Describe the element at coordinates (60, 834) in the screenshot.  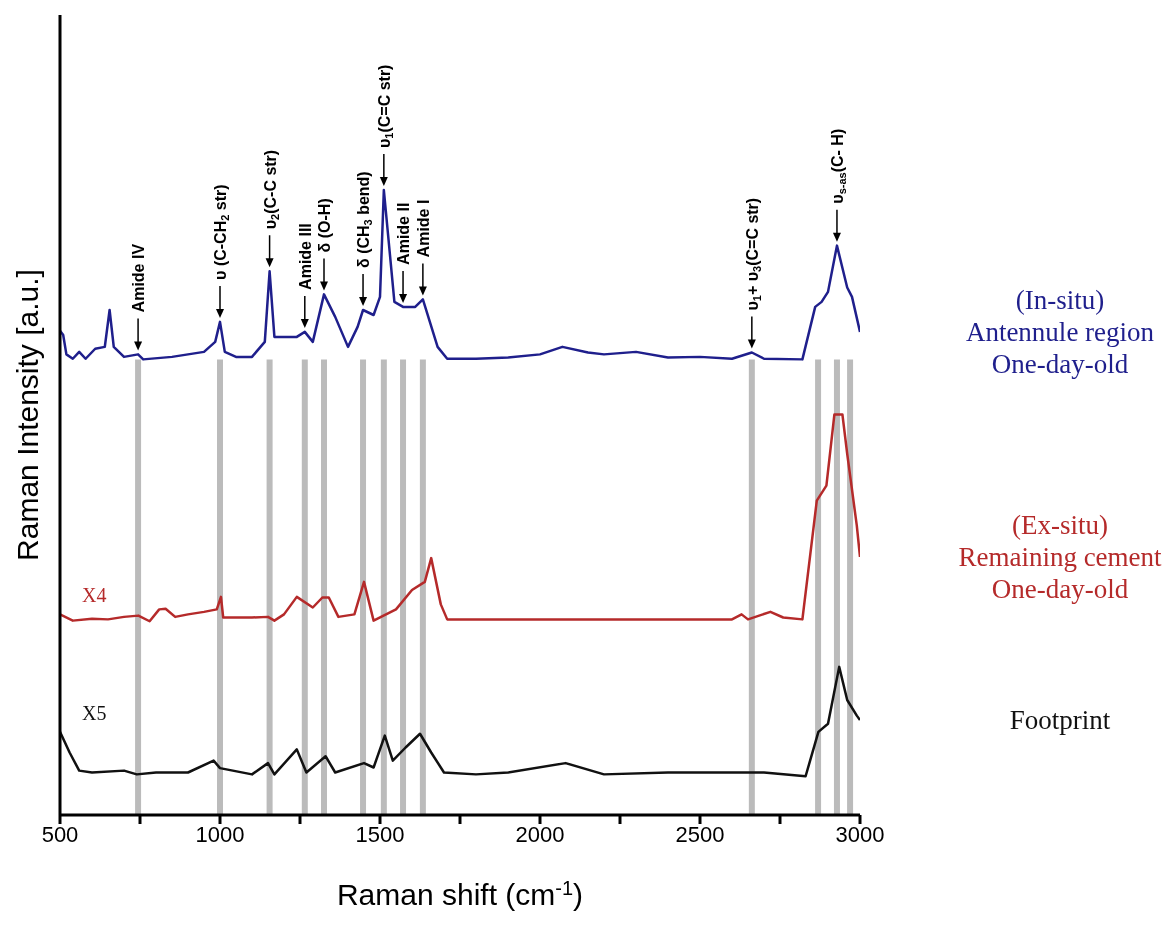
I see `x-tick-label: 500` at that location.